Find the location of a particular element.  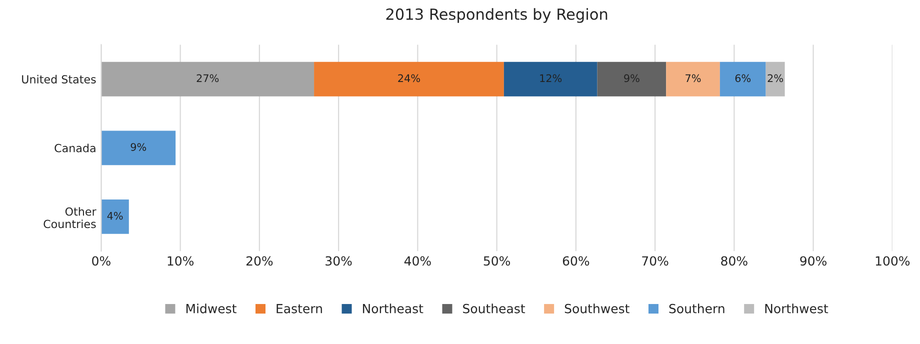

data-label: 2% is located at coordinates (775, 78).